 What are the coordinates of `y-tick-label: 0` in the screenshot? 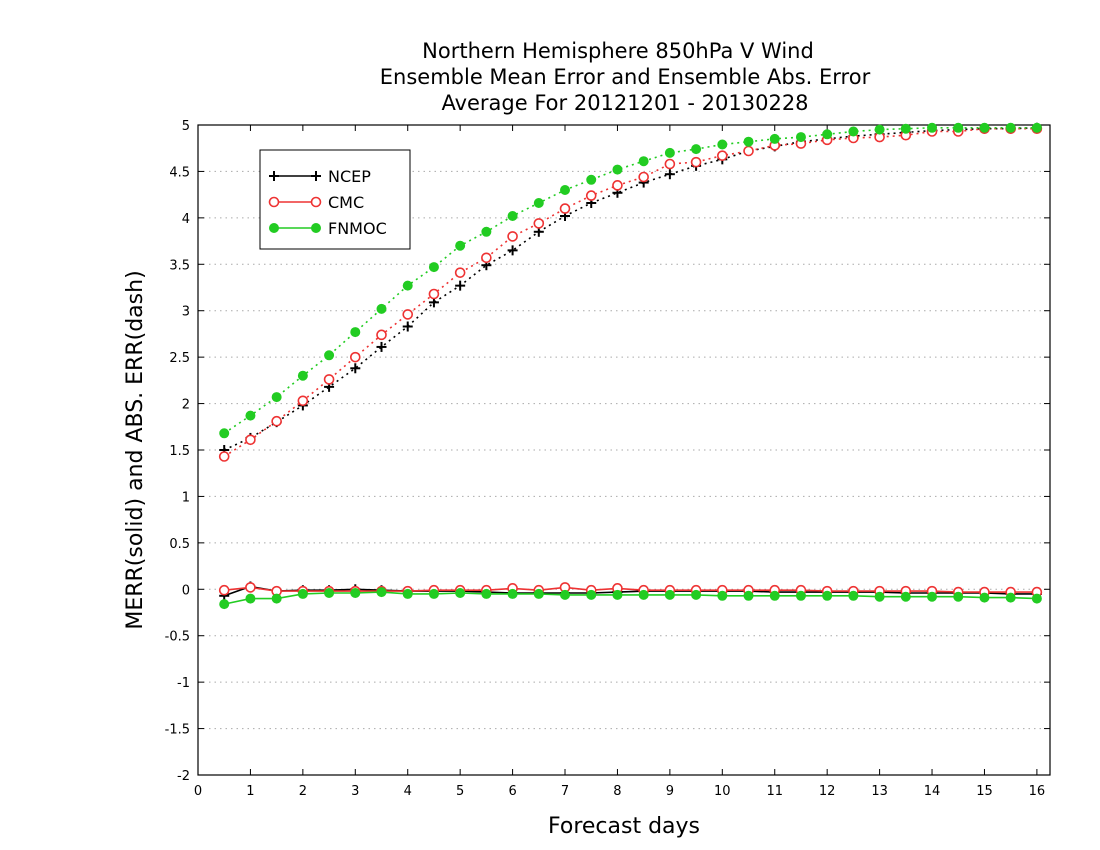 It's located at (186, 590).